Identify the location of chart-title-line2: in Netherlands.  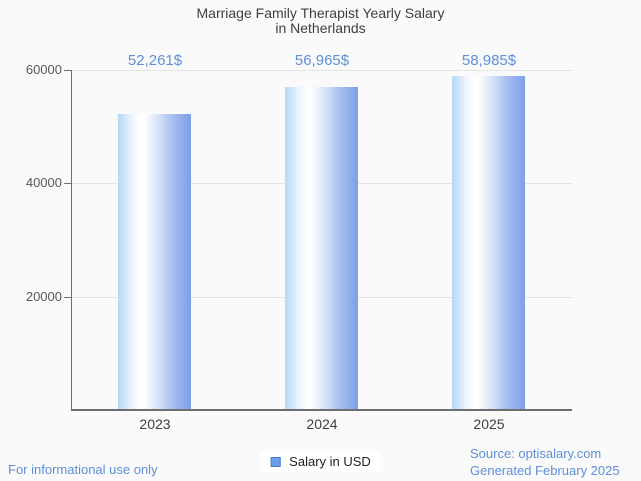
(320, 28).